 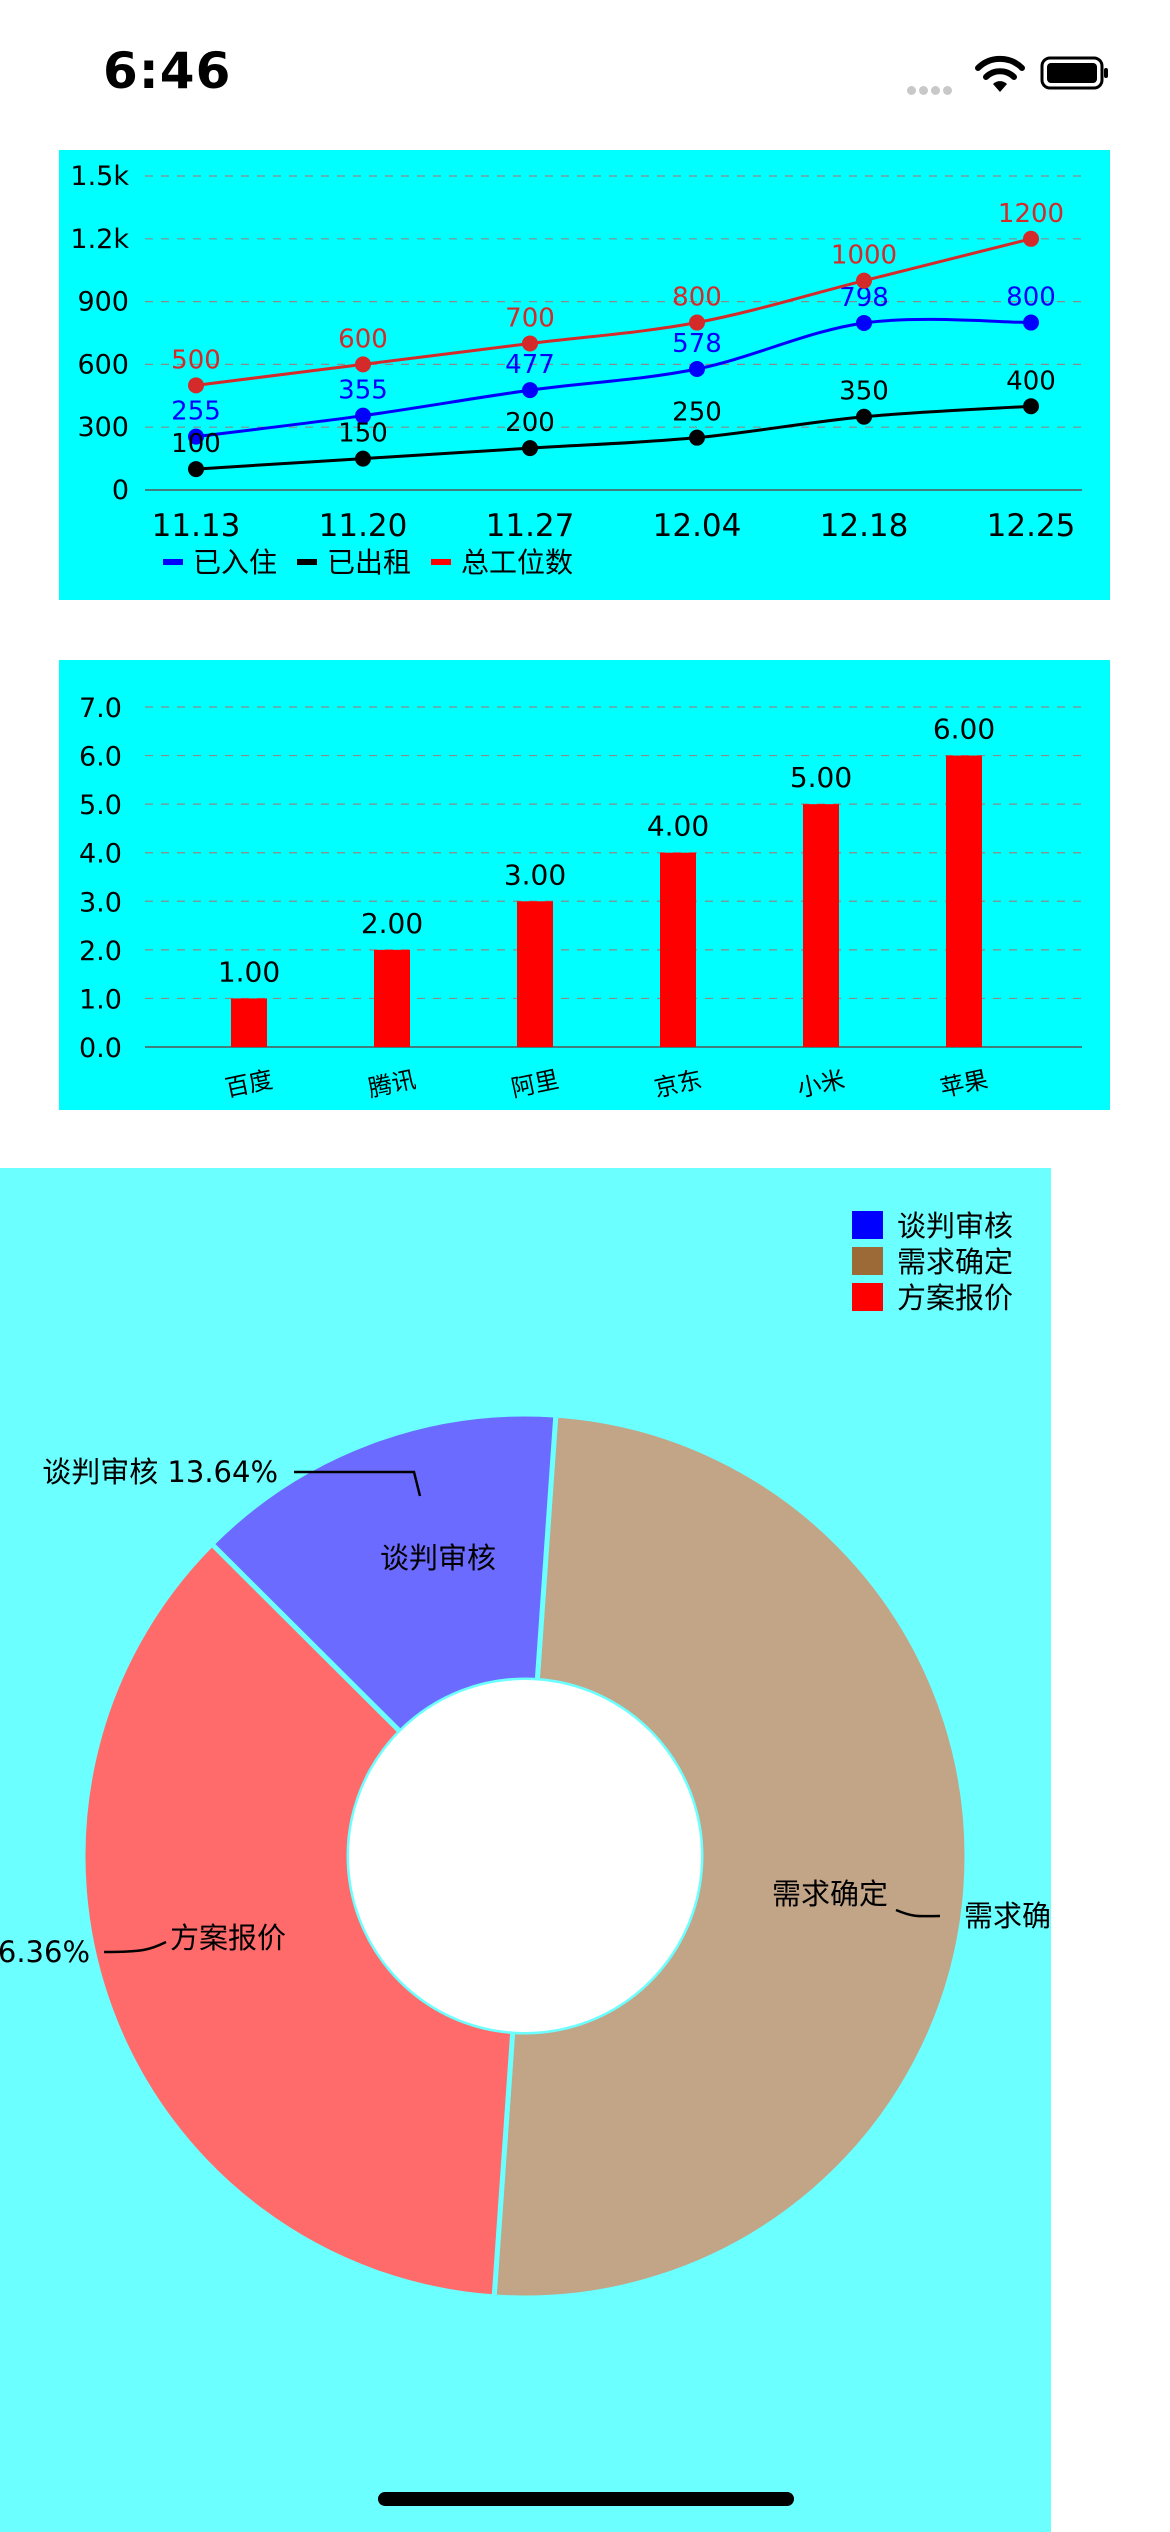 I want to click on x-tick-label: 12.18, so click(x=864, y=526).